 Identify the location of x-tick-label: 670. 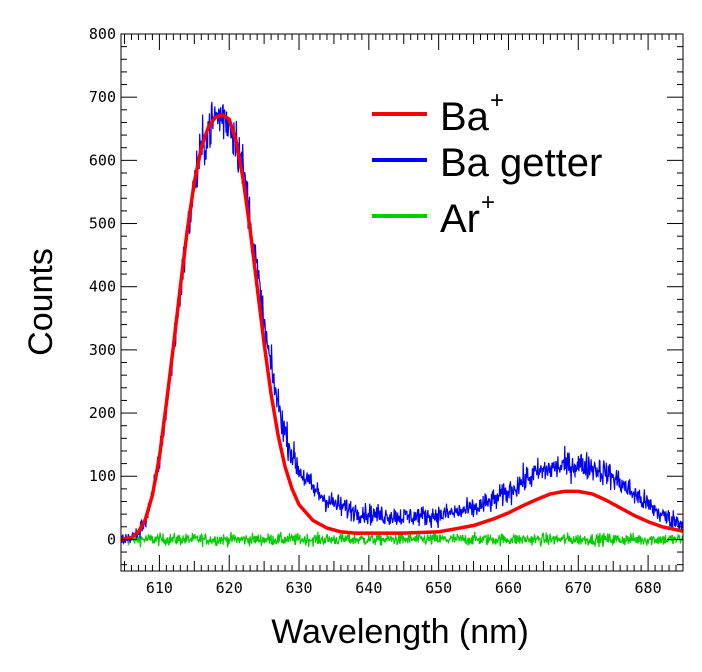
(578, 588).